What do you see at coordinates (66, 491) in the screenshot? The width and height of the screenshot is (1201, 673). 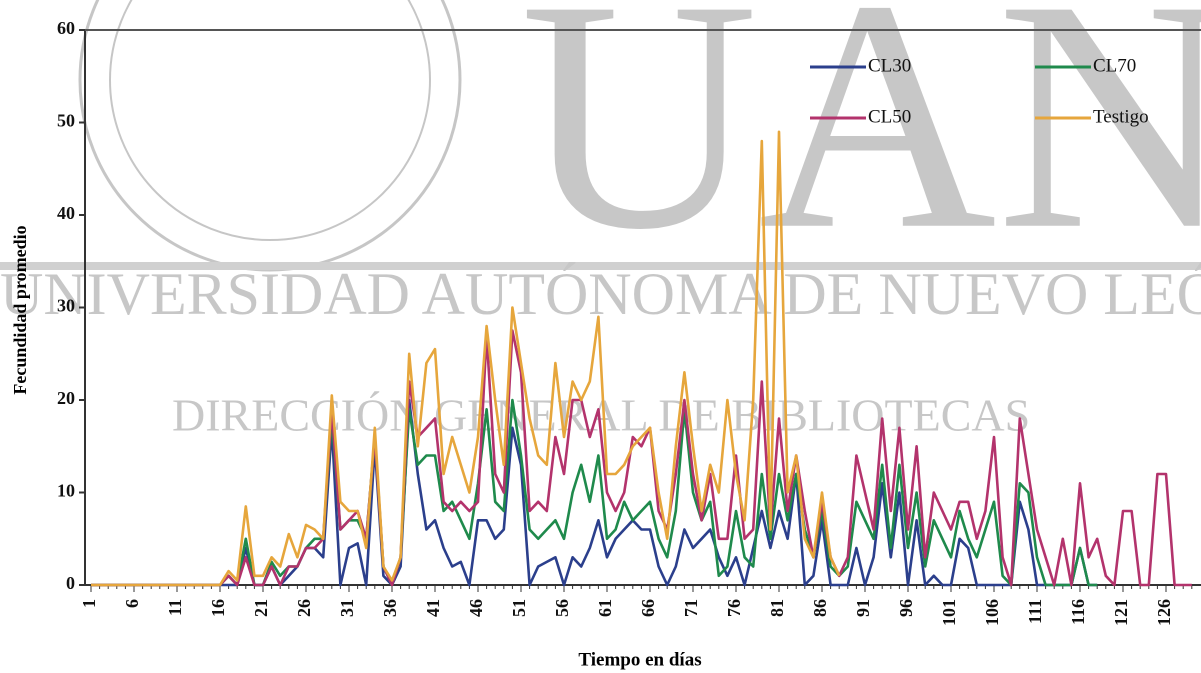 I see `y-tick-label: 10` at bounding box center [66, 491].